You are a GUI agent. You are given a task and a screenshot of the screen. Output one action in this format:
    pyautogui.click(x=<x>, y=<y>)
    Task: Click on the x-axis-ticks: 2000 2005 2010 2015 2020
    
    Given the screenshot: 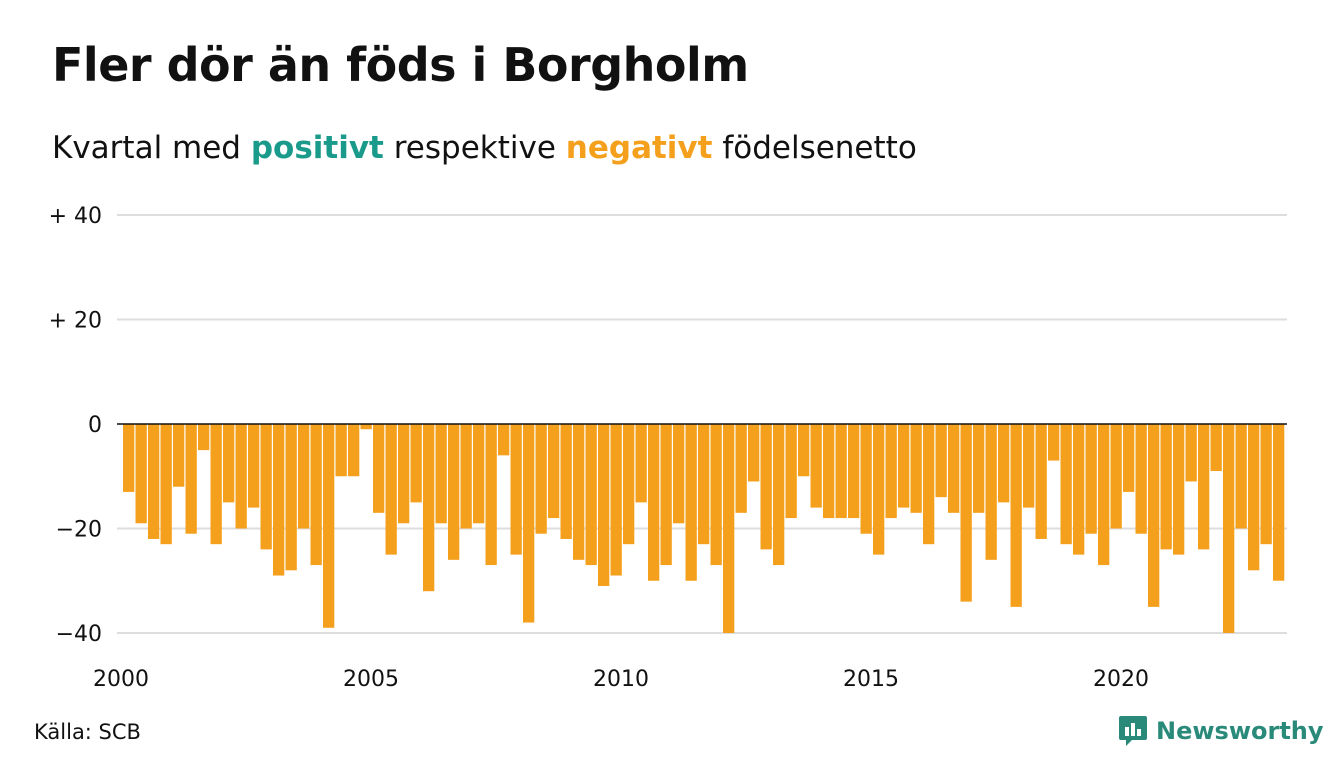 What is the action you would take?
    pyautogui.click(x=621, y=679)
    